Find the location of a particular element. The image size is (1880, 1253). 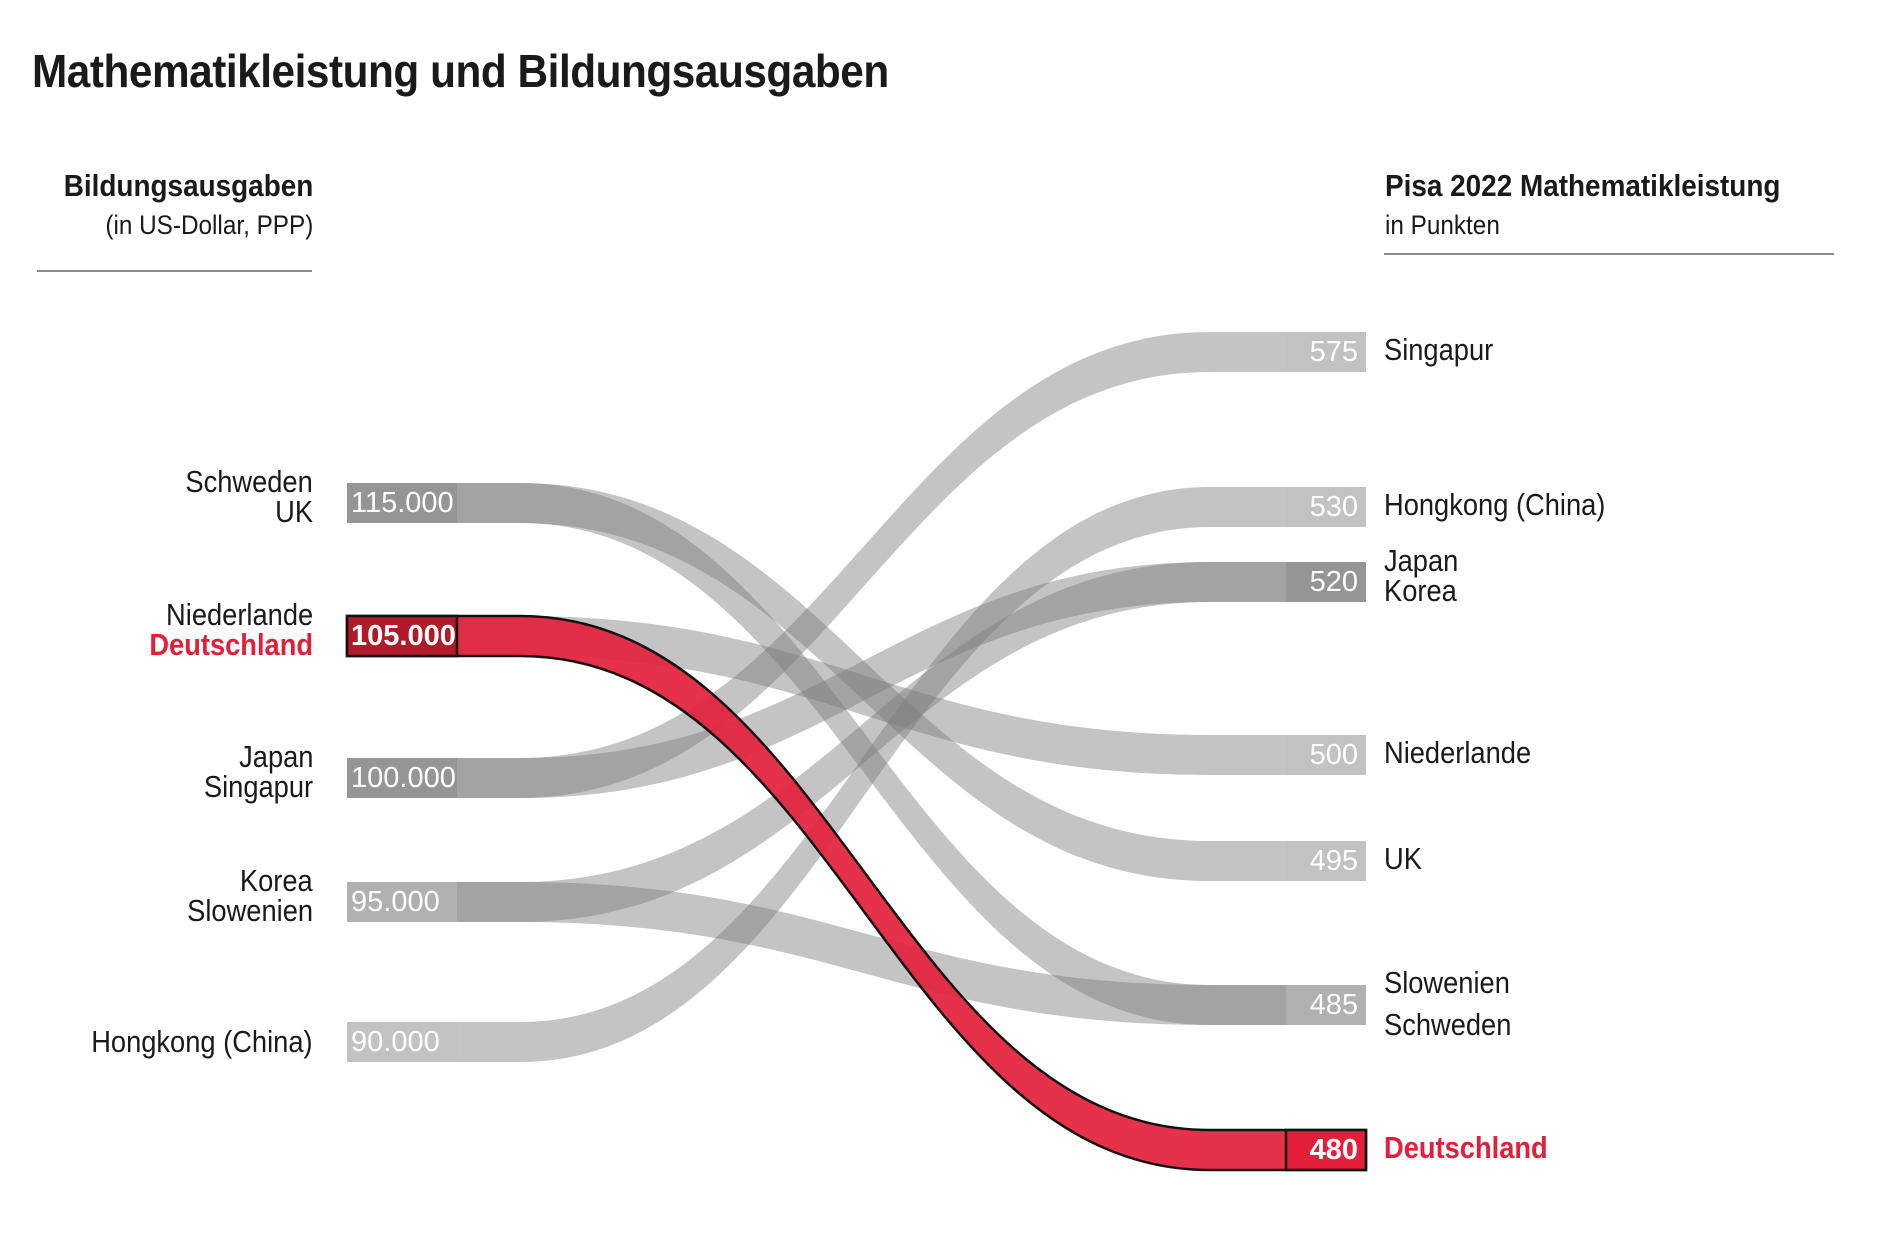

left-country-label: Hongkong (China) is located at coordinates (202, 1041).